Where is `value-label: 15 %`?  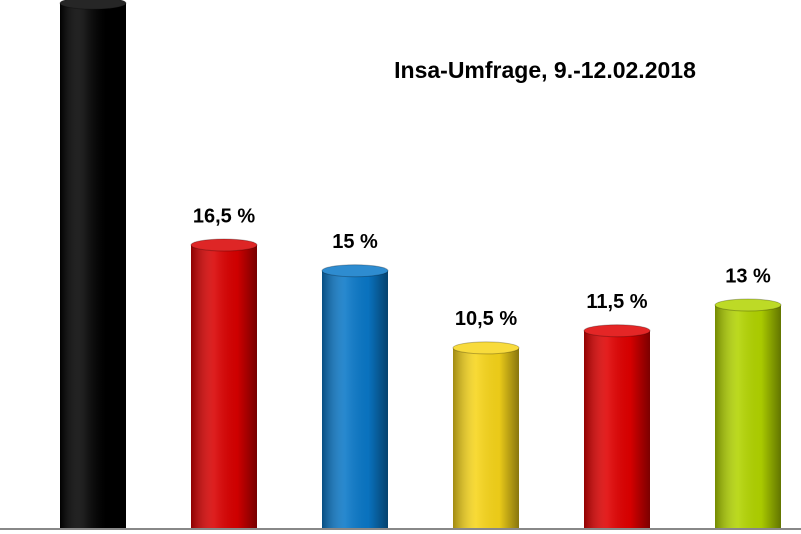
value-label: 15 % is located at coordinates (355, 242).